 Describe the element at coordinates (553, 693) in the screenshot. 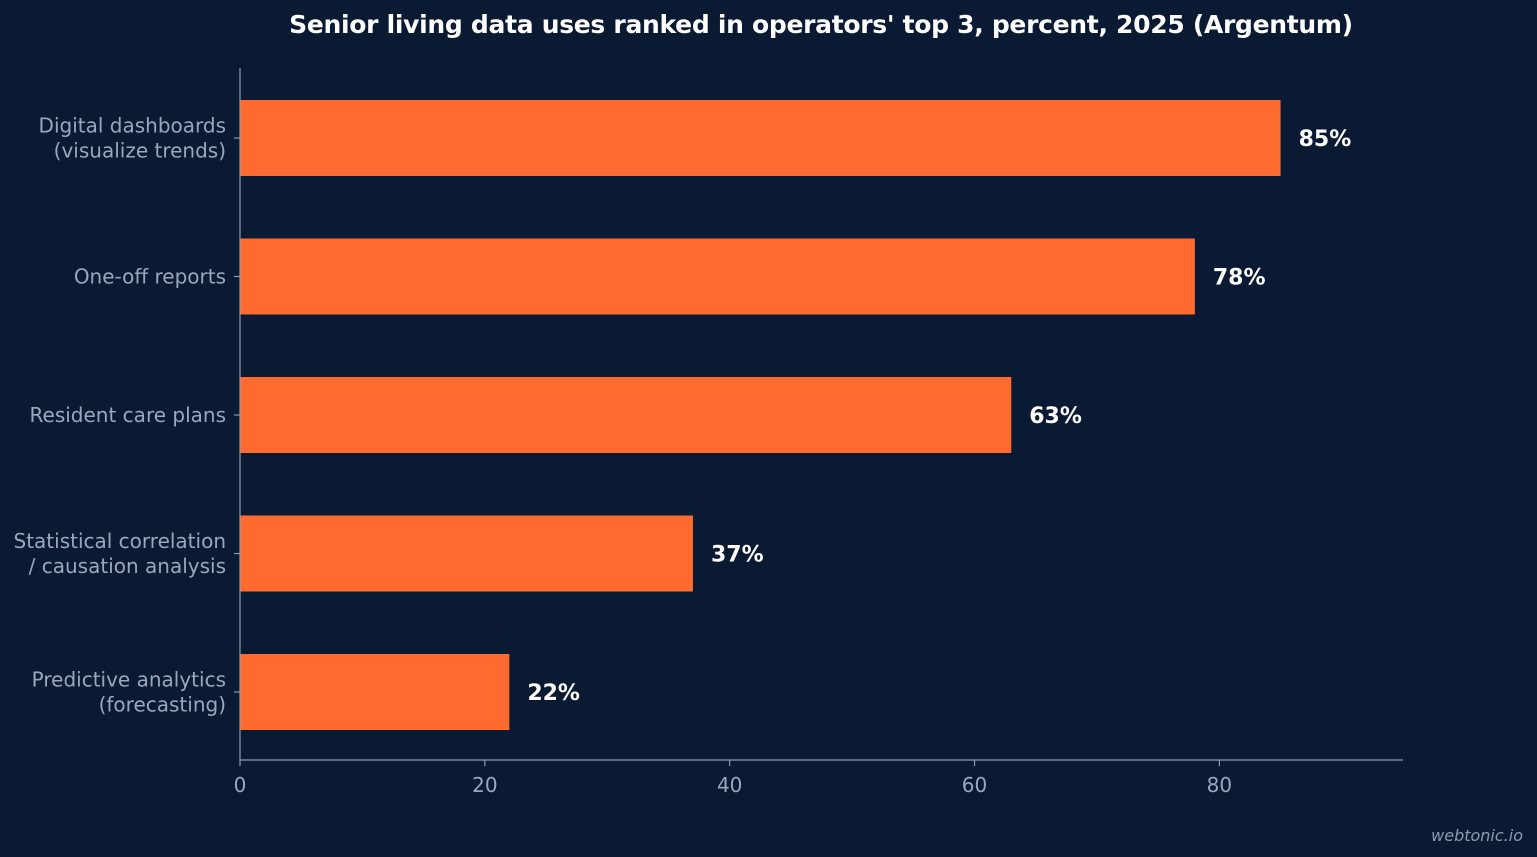

I see `value-label: 22%` at that location.